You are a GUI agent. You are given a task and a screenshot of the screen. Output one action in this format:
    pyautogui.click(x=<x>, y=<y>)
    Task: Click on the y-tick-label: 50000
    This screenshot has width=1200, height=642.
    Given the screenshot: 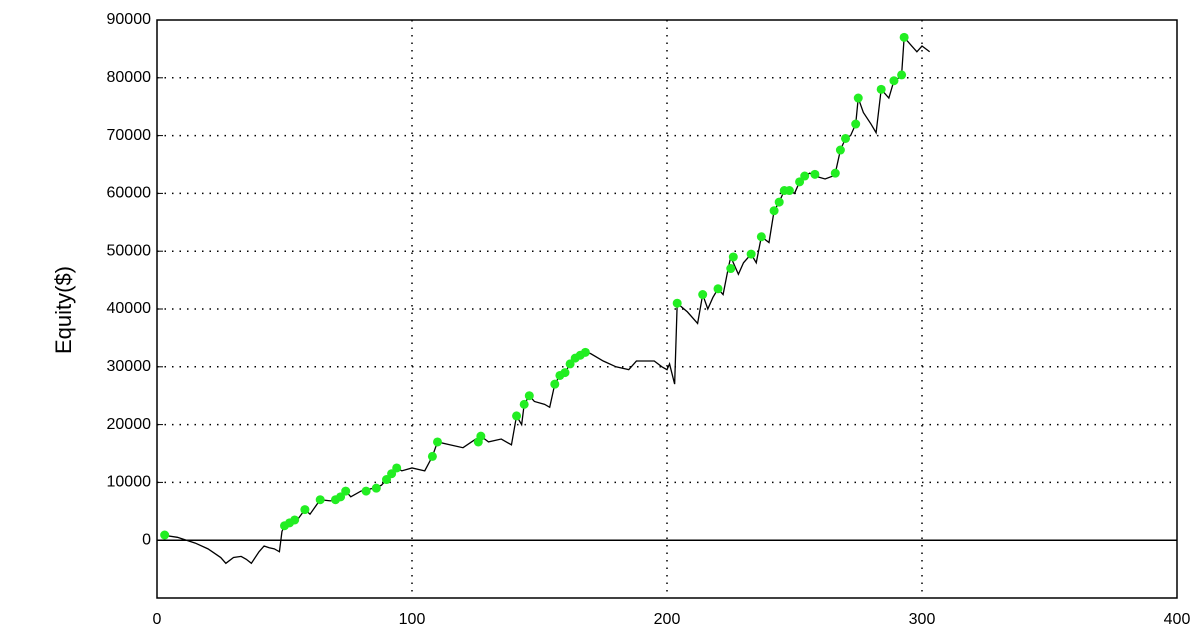 What is the action you would take?
    pyautogui.click(x=129, y=250)
    